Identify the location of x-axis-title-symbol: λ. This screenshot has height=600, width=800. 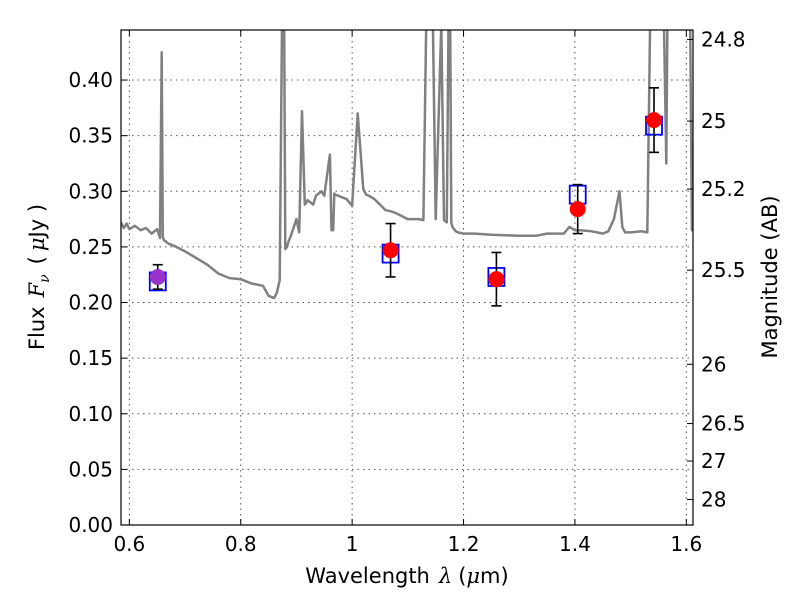
(445, 576).